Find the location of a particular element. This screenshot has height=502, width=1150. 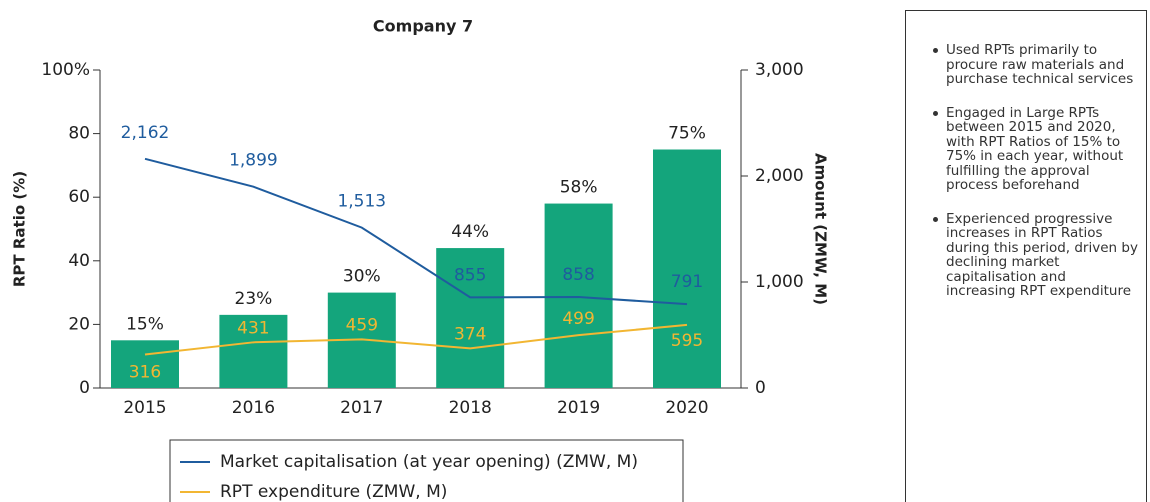

y2-axis-label: Amount (ZMW, M) is located at coordinates (821, 229).